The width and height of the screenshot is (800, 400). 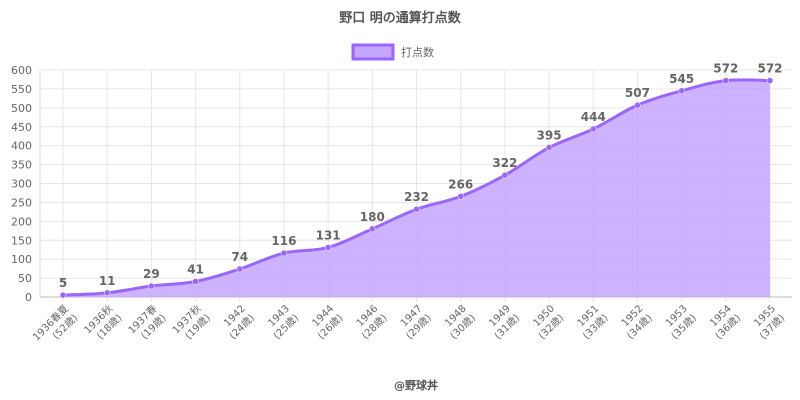 I want to click on x-tick-label: 1953(35歳), so click(x=679, y=322).